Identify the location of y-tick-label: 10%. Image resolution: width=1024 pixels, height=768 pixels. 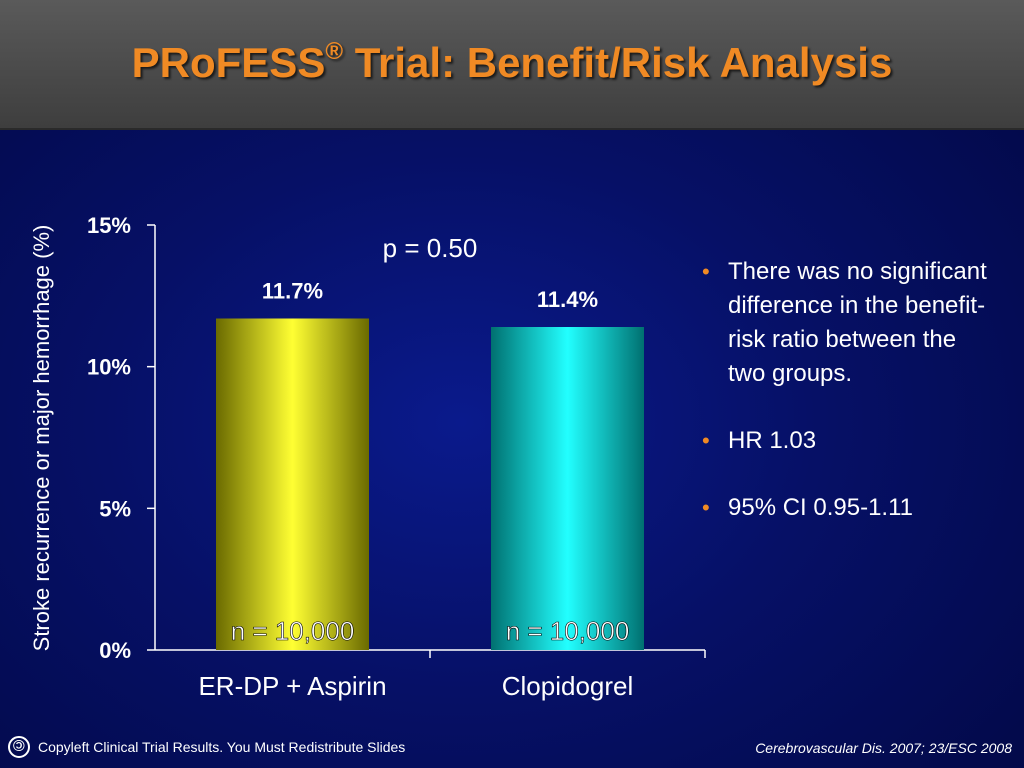
(109, 367).